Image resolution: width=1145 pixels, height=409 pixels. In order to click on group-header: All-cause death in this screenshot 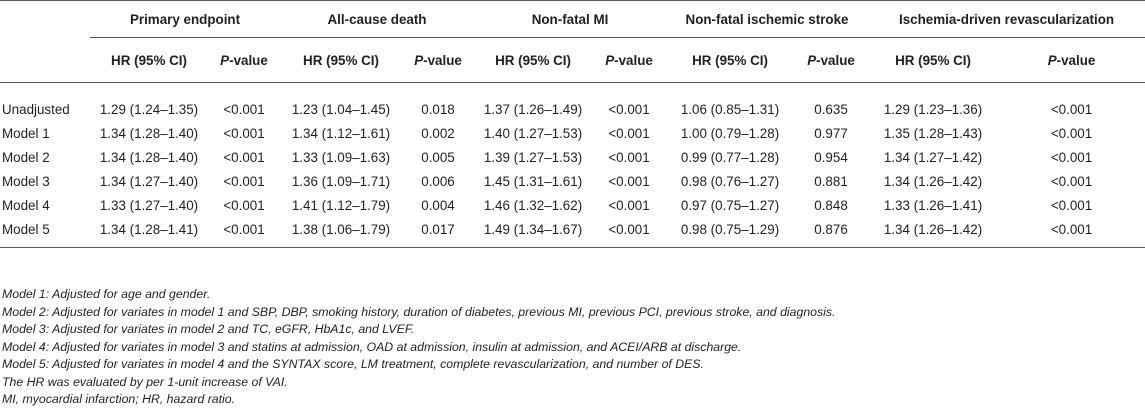, I will do `click(377, 19)`.